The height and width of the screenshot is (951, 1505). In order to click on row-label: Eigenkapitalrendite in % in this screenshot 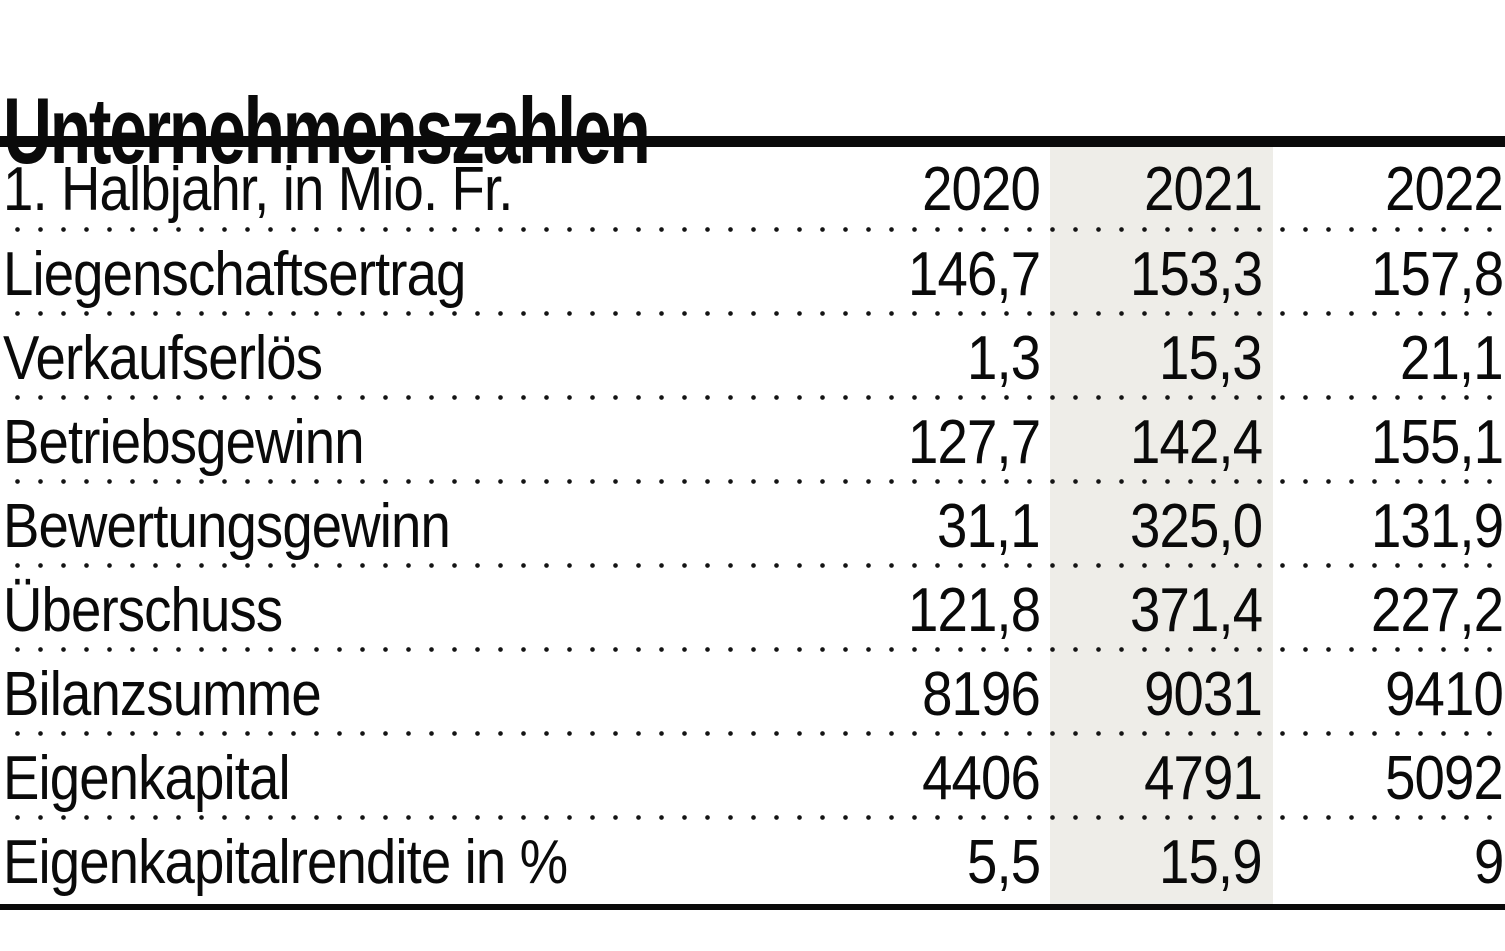, I will do `click(285, 862)`.